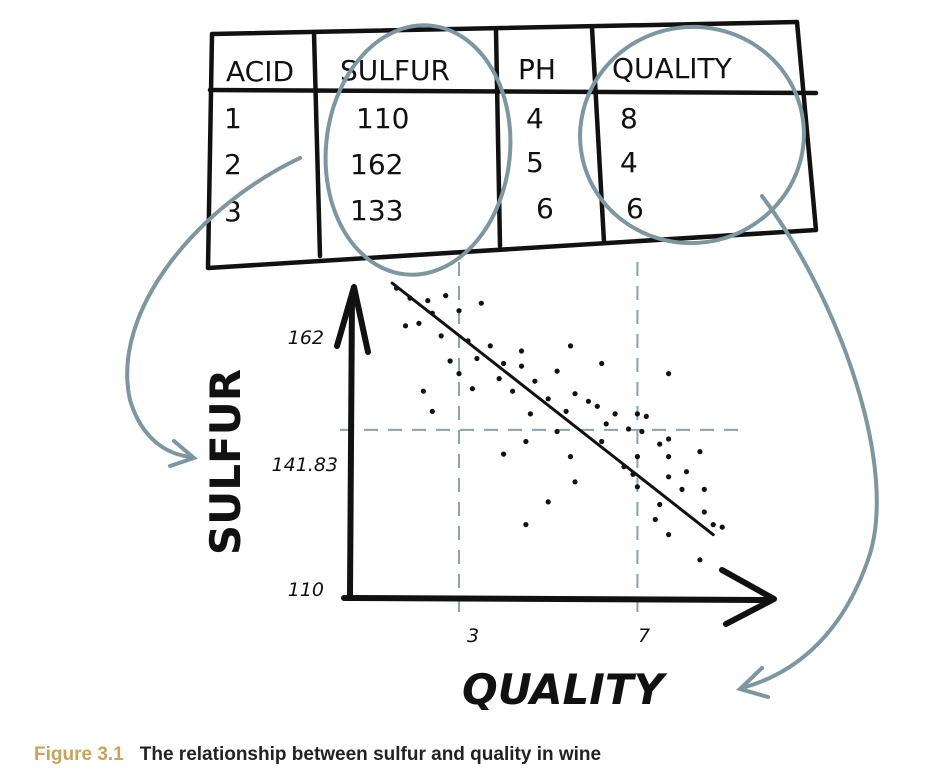 The width and height of the screenshot is (936, 782). I want to click on trend-line, so click(552, 409).